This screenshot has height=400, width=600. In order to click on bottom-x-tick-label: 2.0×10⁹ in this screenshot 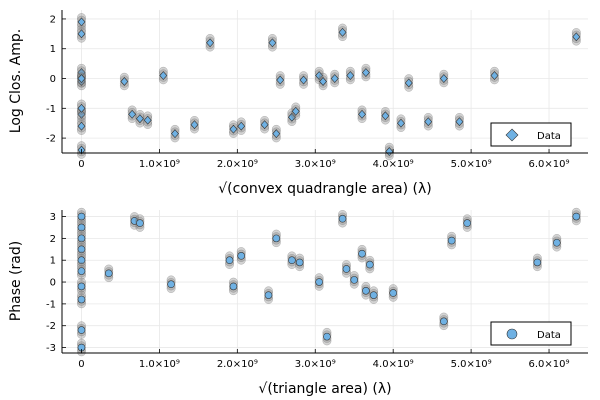, I will do `click(237, 364)`.